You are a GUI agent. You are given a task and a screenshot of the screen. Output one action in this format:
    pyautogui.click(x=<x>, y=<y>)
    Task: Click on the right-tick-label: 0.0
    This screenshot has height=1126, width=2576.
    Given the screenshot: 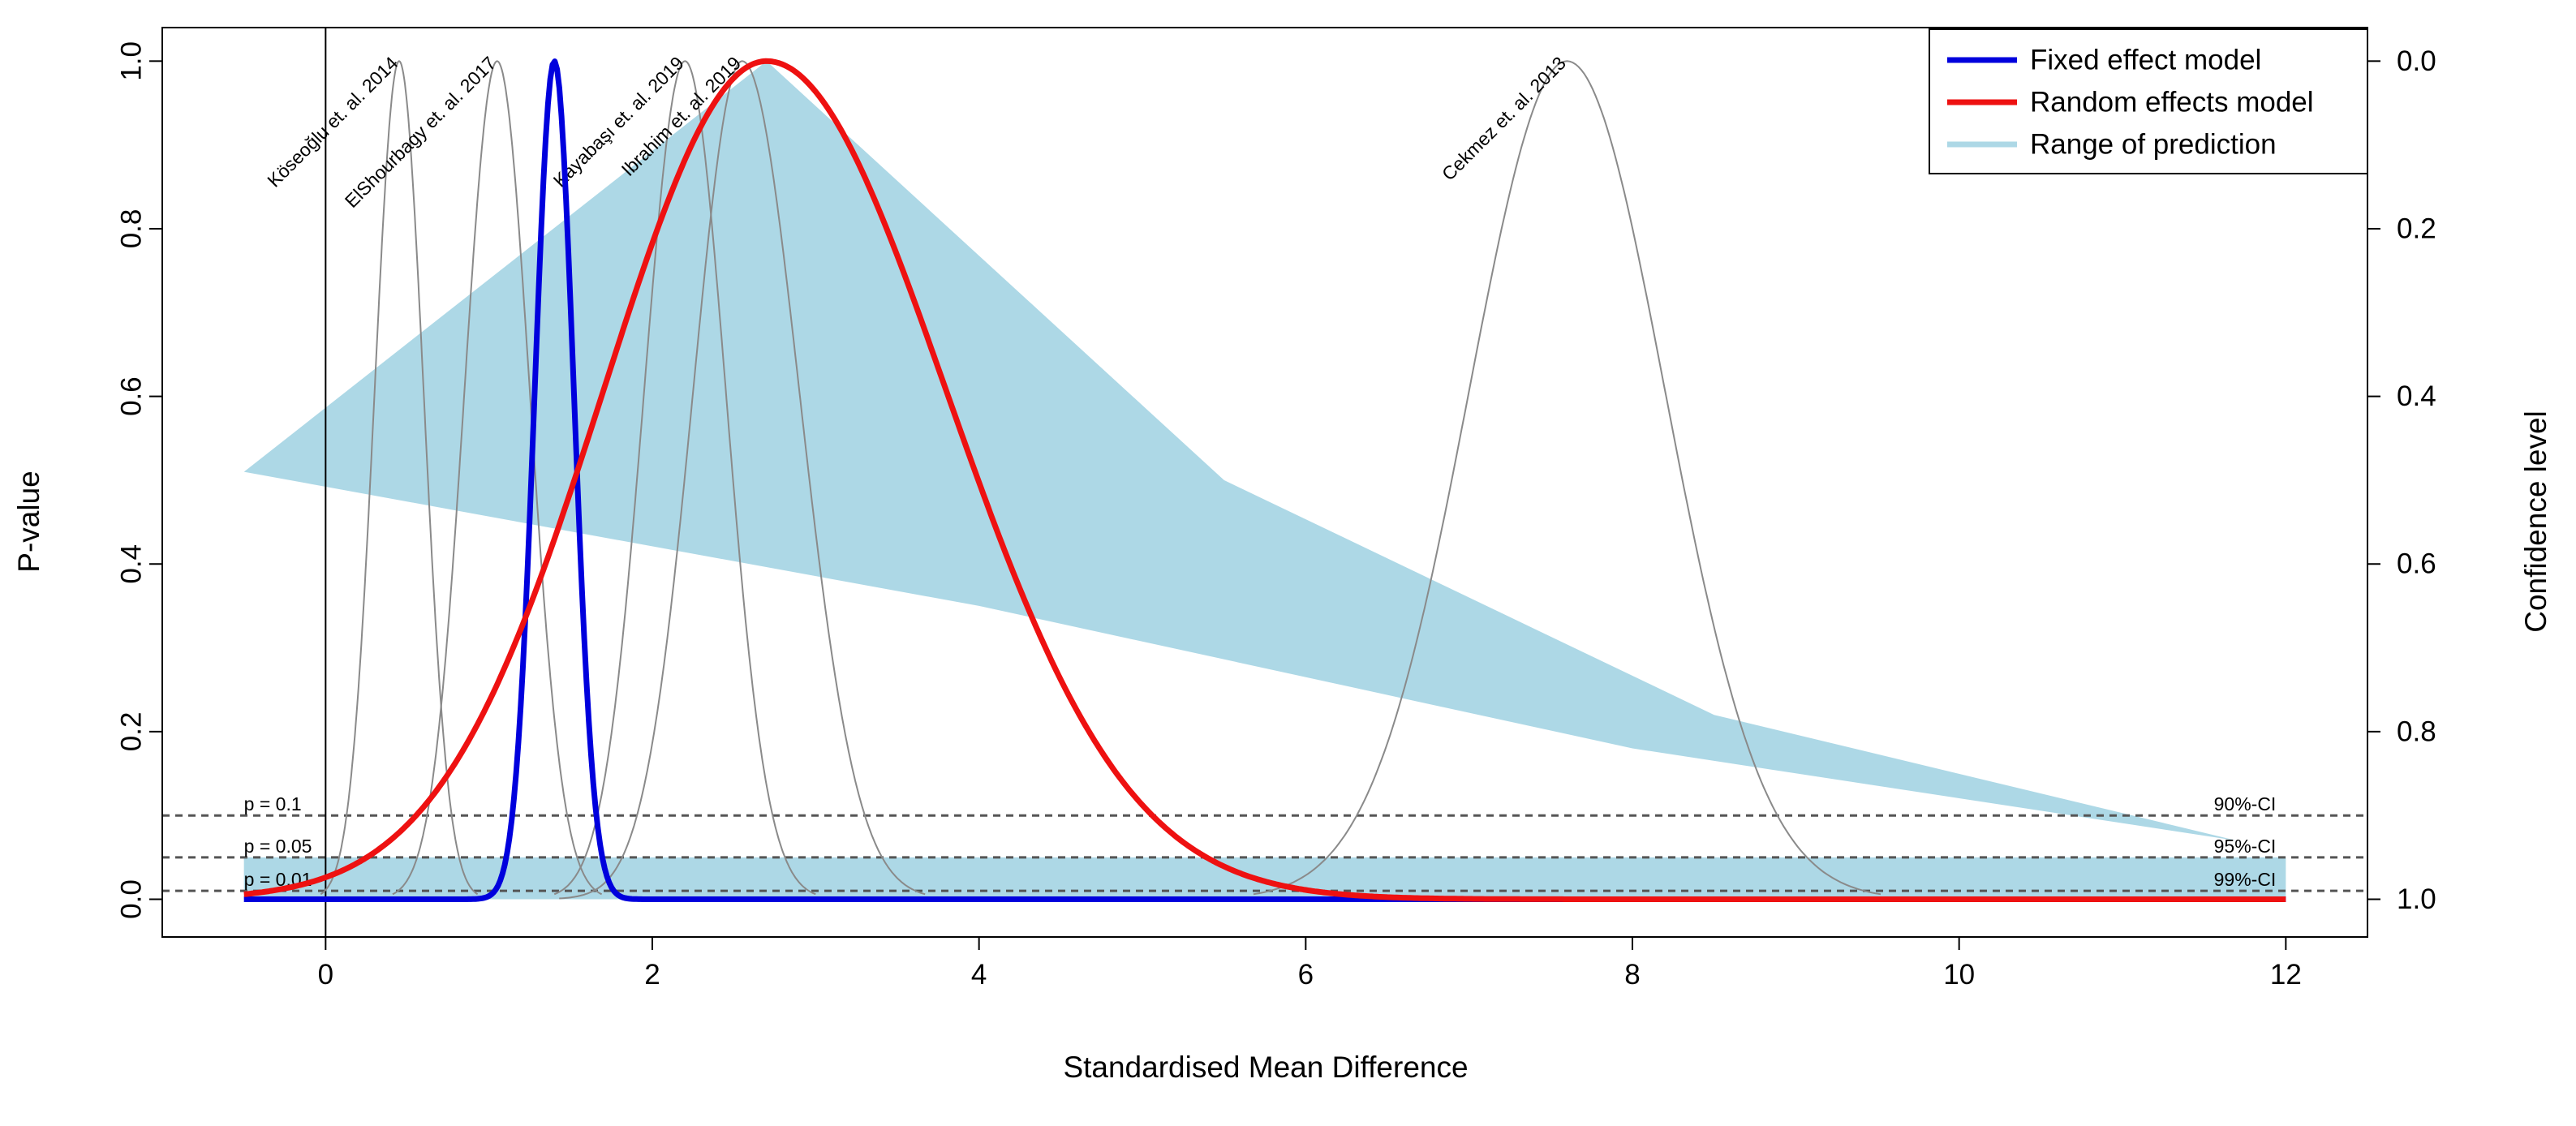 What is the action you would take?
    pyautogui.click(x=2416, y=61)
    